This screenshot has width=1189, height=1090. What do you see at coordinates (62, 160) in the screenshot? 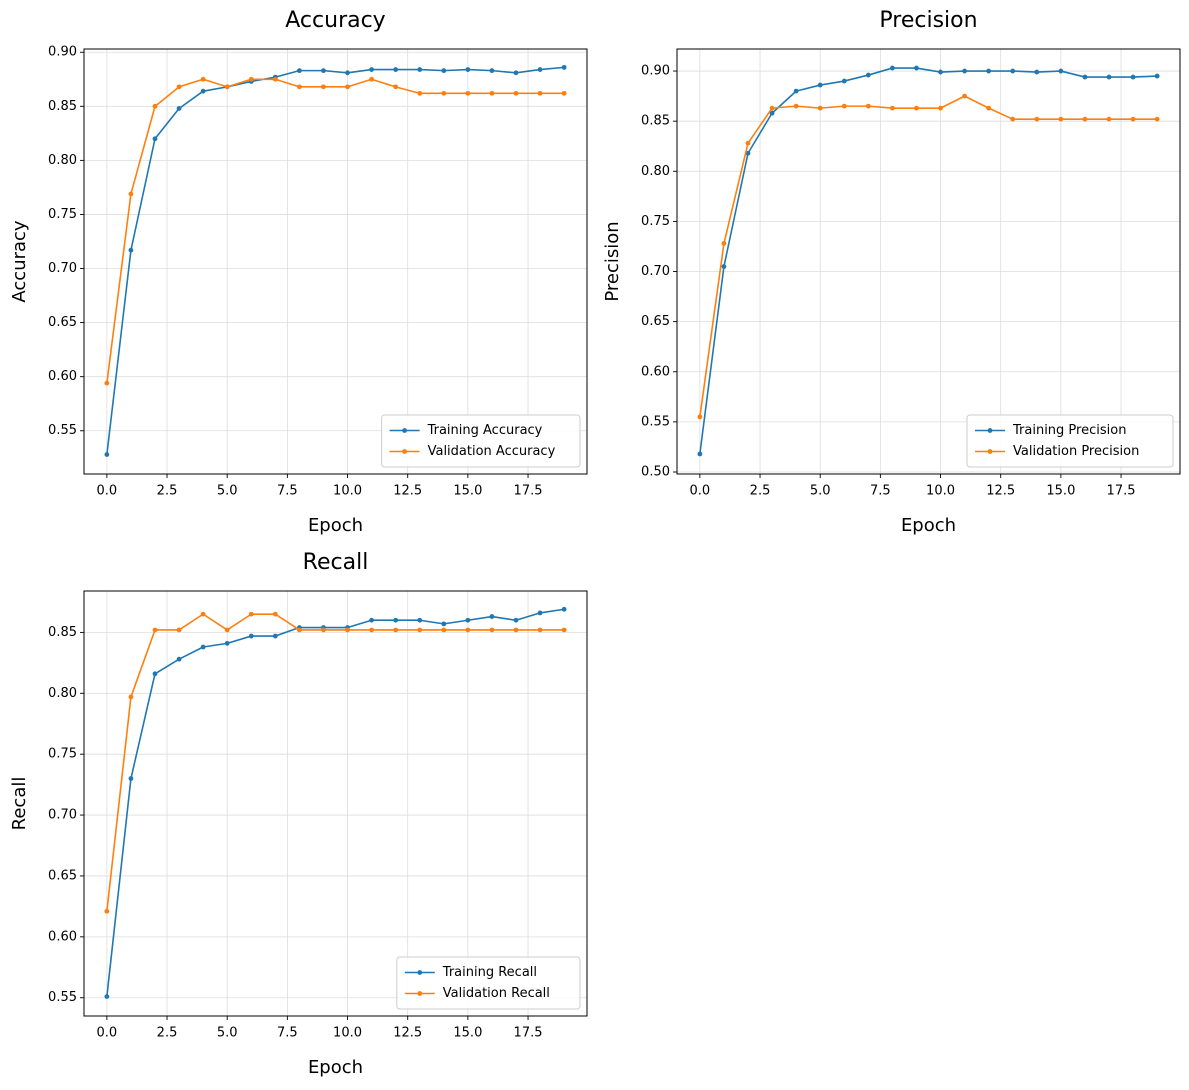
I see `y-tick-label: 0.80` at bounding box center [62, 160].